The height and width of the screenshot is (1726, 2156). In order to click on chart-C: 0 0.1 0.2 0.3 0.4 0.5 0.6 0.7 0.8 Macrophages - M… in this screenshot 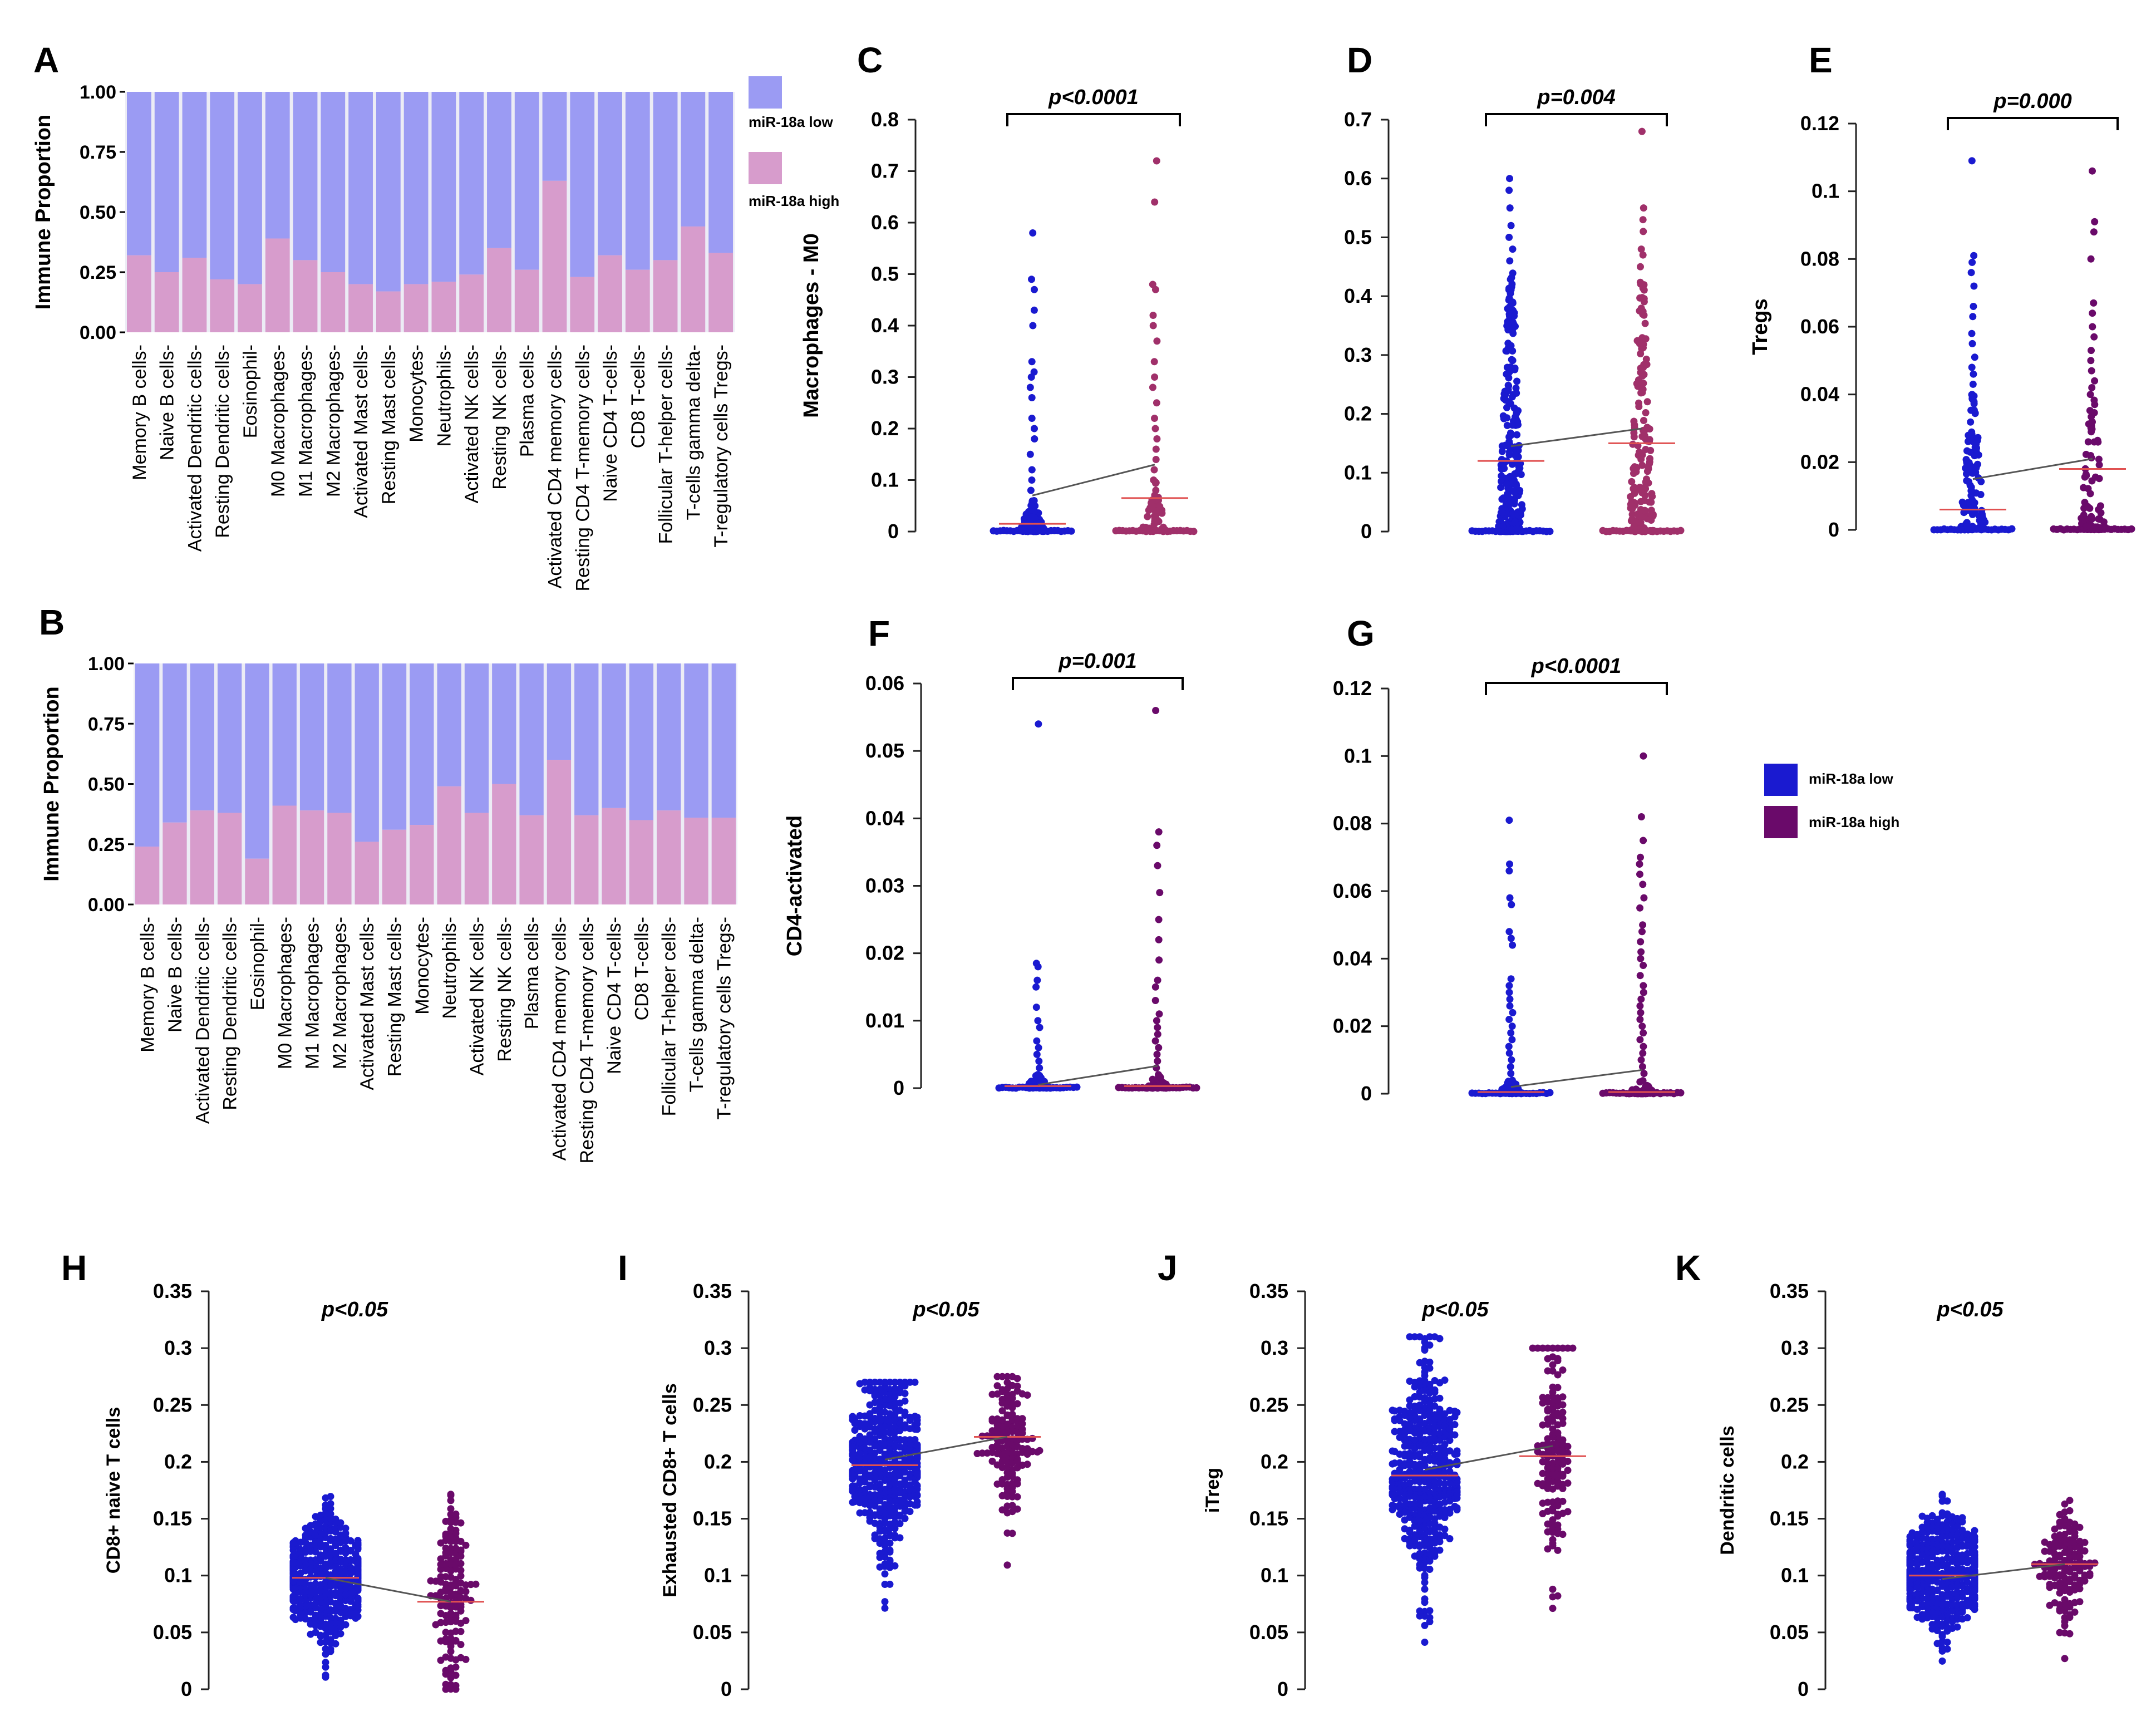, I will do `click(999, 314)`.